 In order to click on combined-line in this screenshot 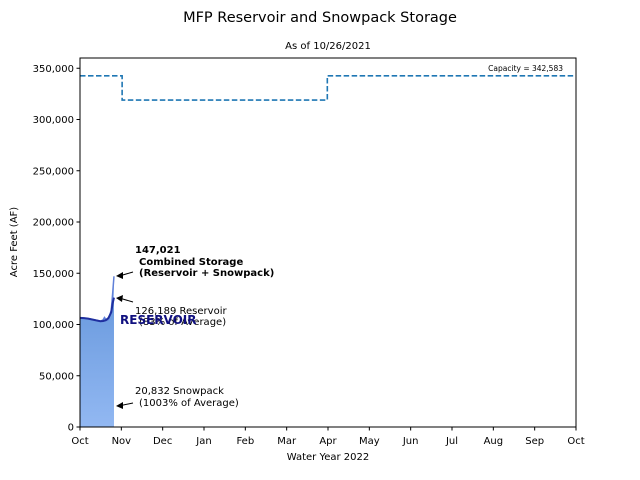, I will do `click(97, 299)`.